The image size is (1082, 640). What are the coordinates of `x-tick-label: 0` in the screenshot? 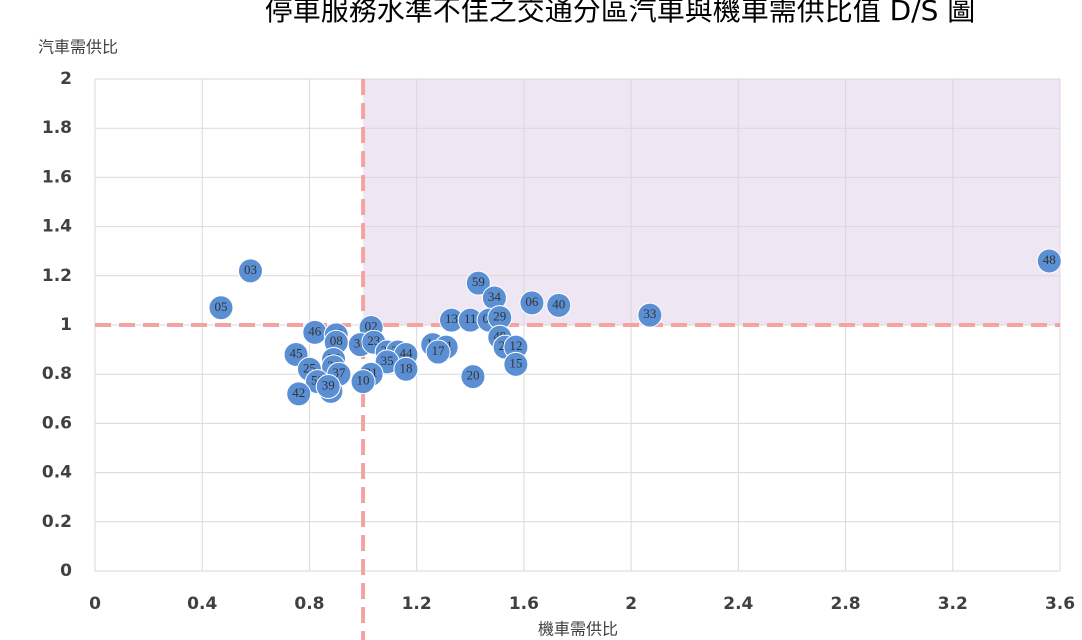 It's located at (95, 604).